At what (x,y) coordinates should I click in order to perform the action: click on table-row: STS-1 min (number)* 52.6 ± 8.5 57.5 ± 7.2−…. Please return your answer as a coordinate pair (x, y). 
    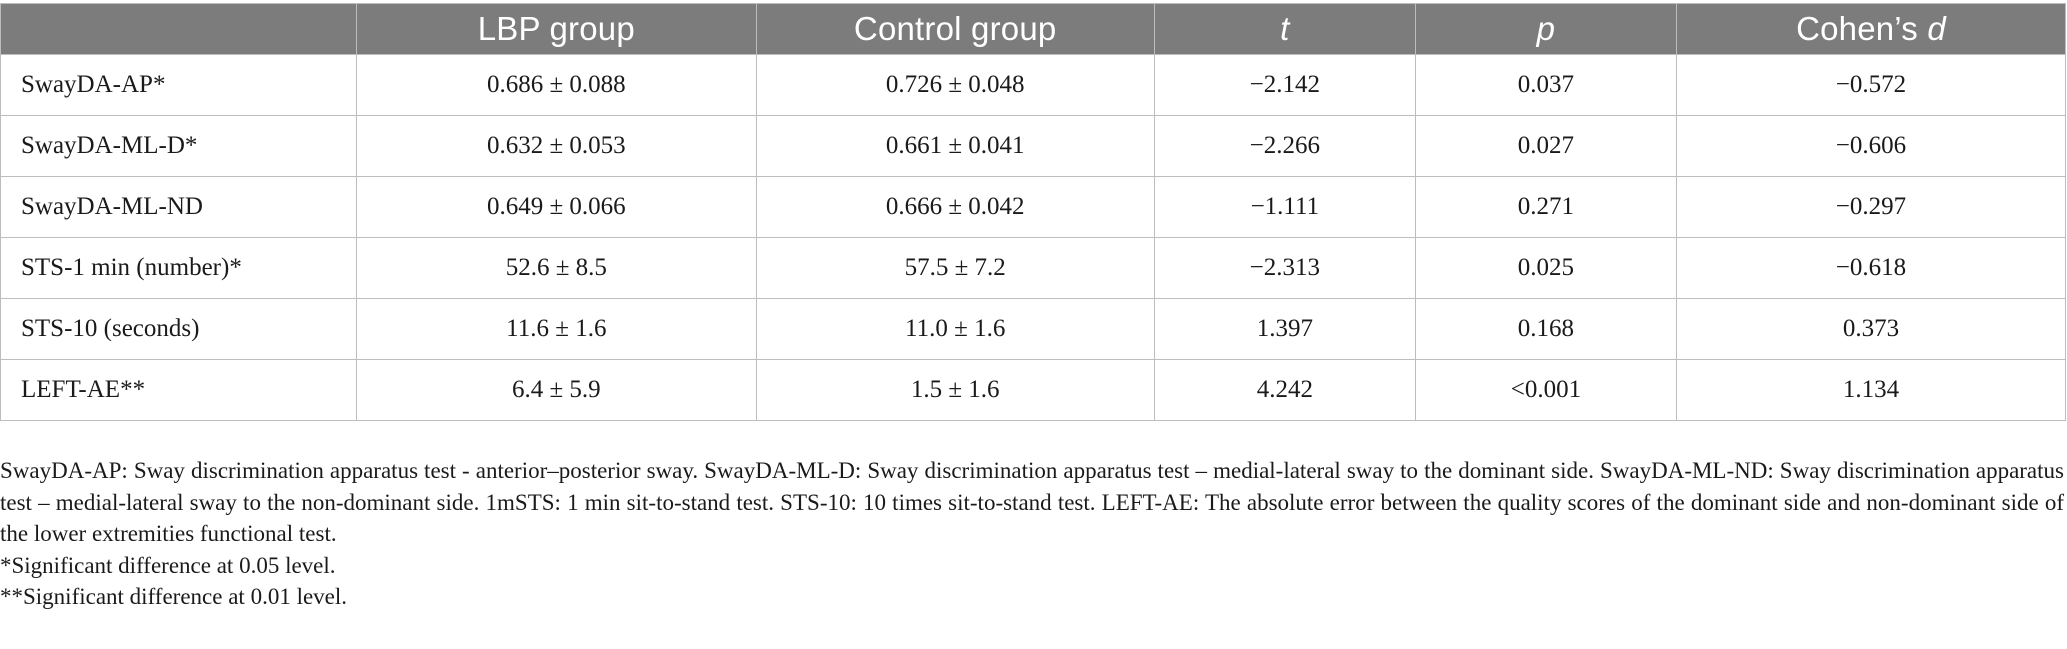
    Looking at the image, I should click on (1033, 268).